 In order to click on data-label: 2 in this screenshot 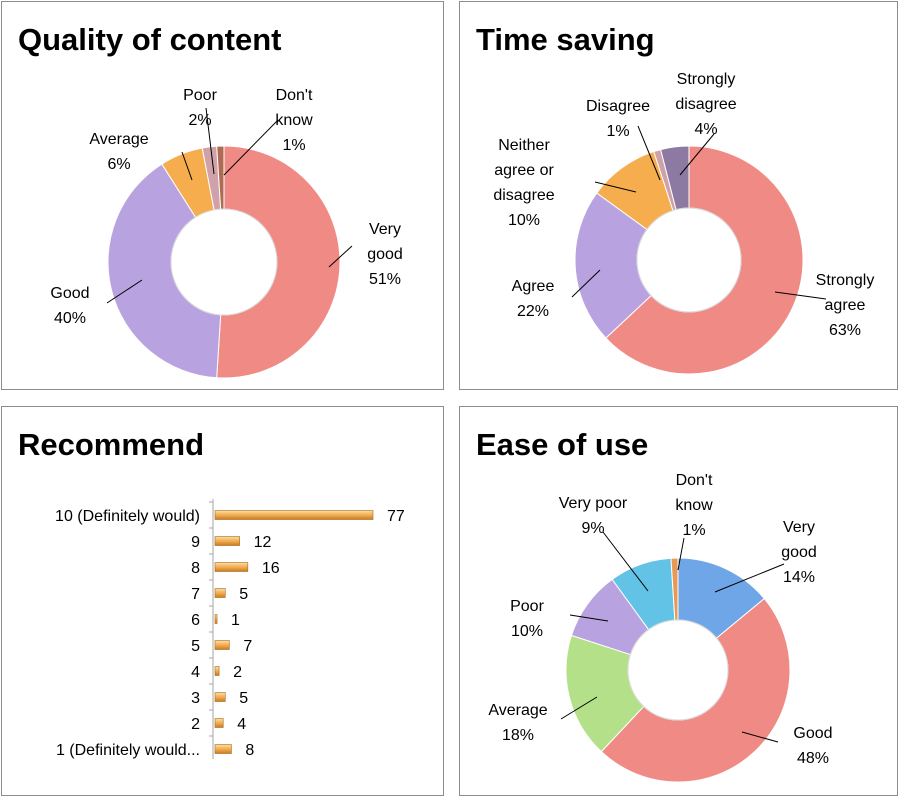, I will do `click(237, 672)`.